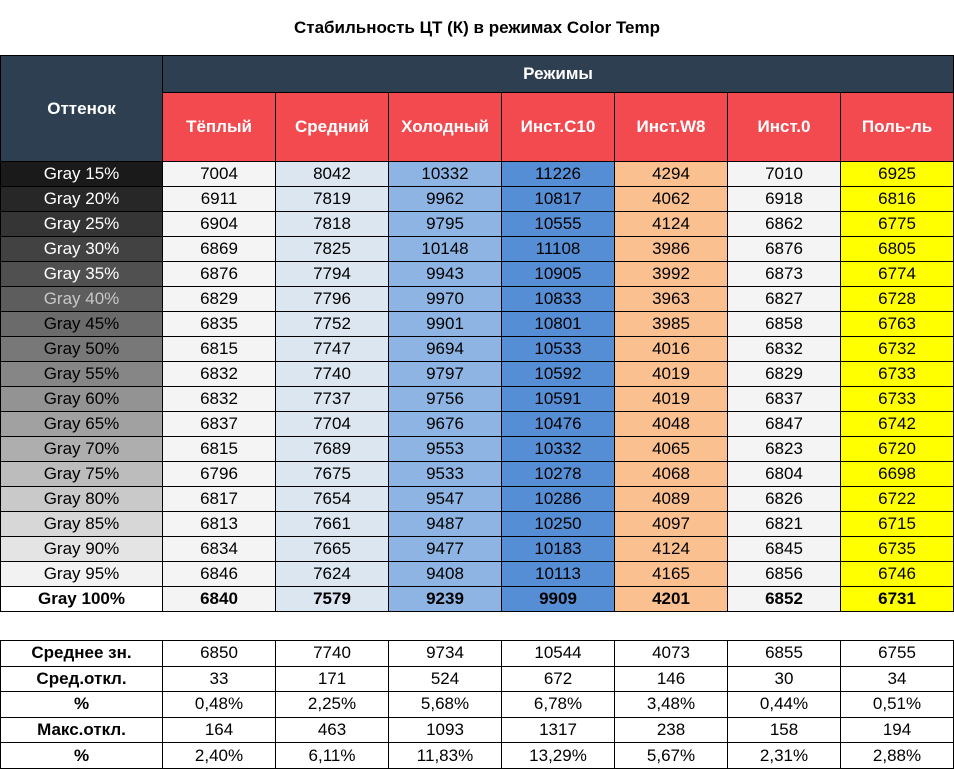 This screenshot has height=769, width=954. I want to click on group-header: Режимы, so click(557, 74).